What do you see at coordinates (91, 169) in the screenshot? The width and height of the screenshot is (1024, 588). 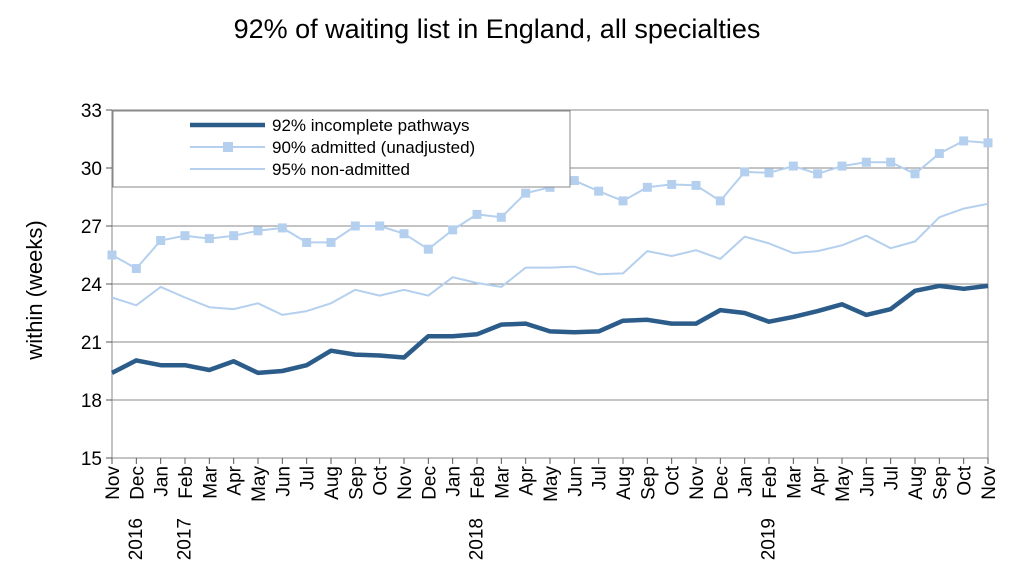 I see `y-tick-label: 30` at bounding box center [91, 169].